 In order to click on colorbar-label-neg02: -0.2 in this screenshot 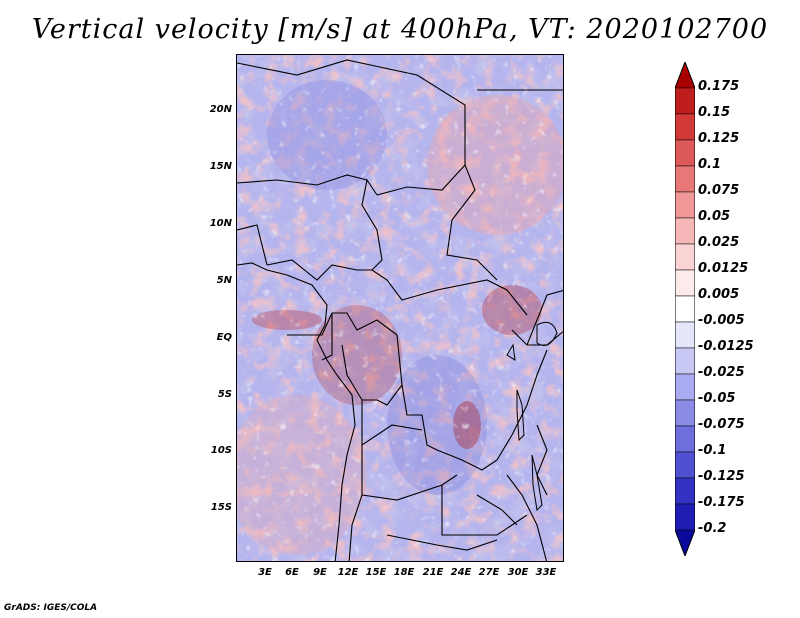, I will do `click(712, 528)`.